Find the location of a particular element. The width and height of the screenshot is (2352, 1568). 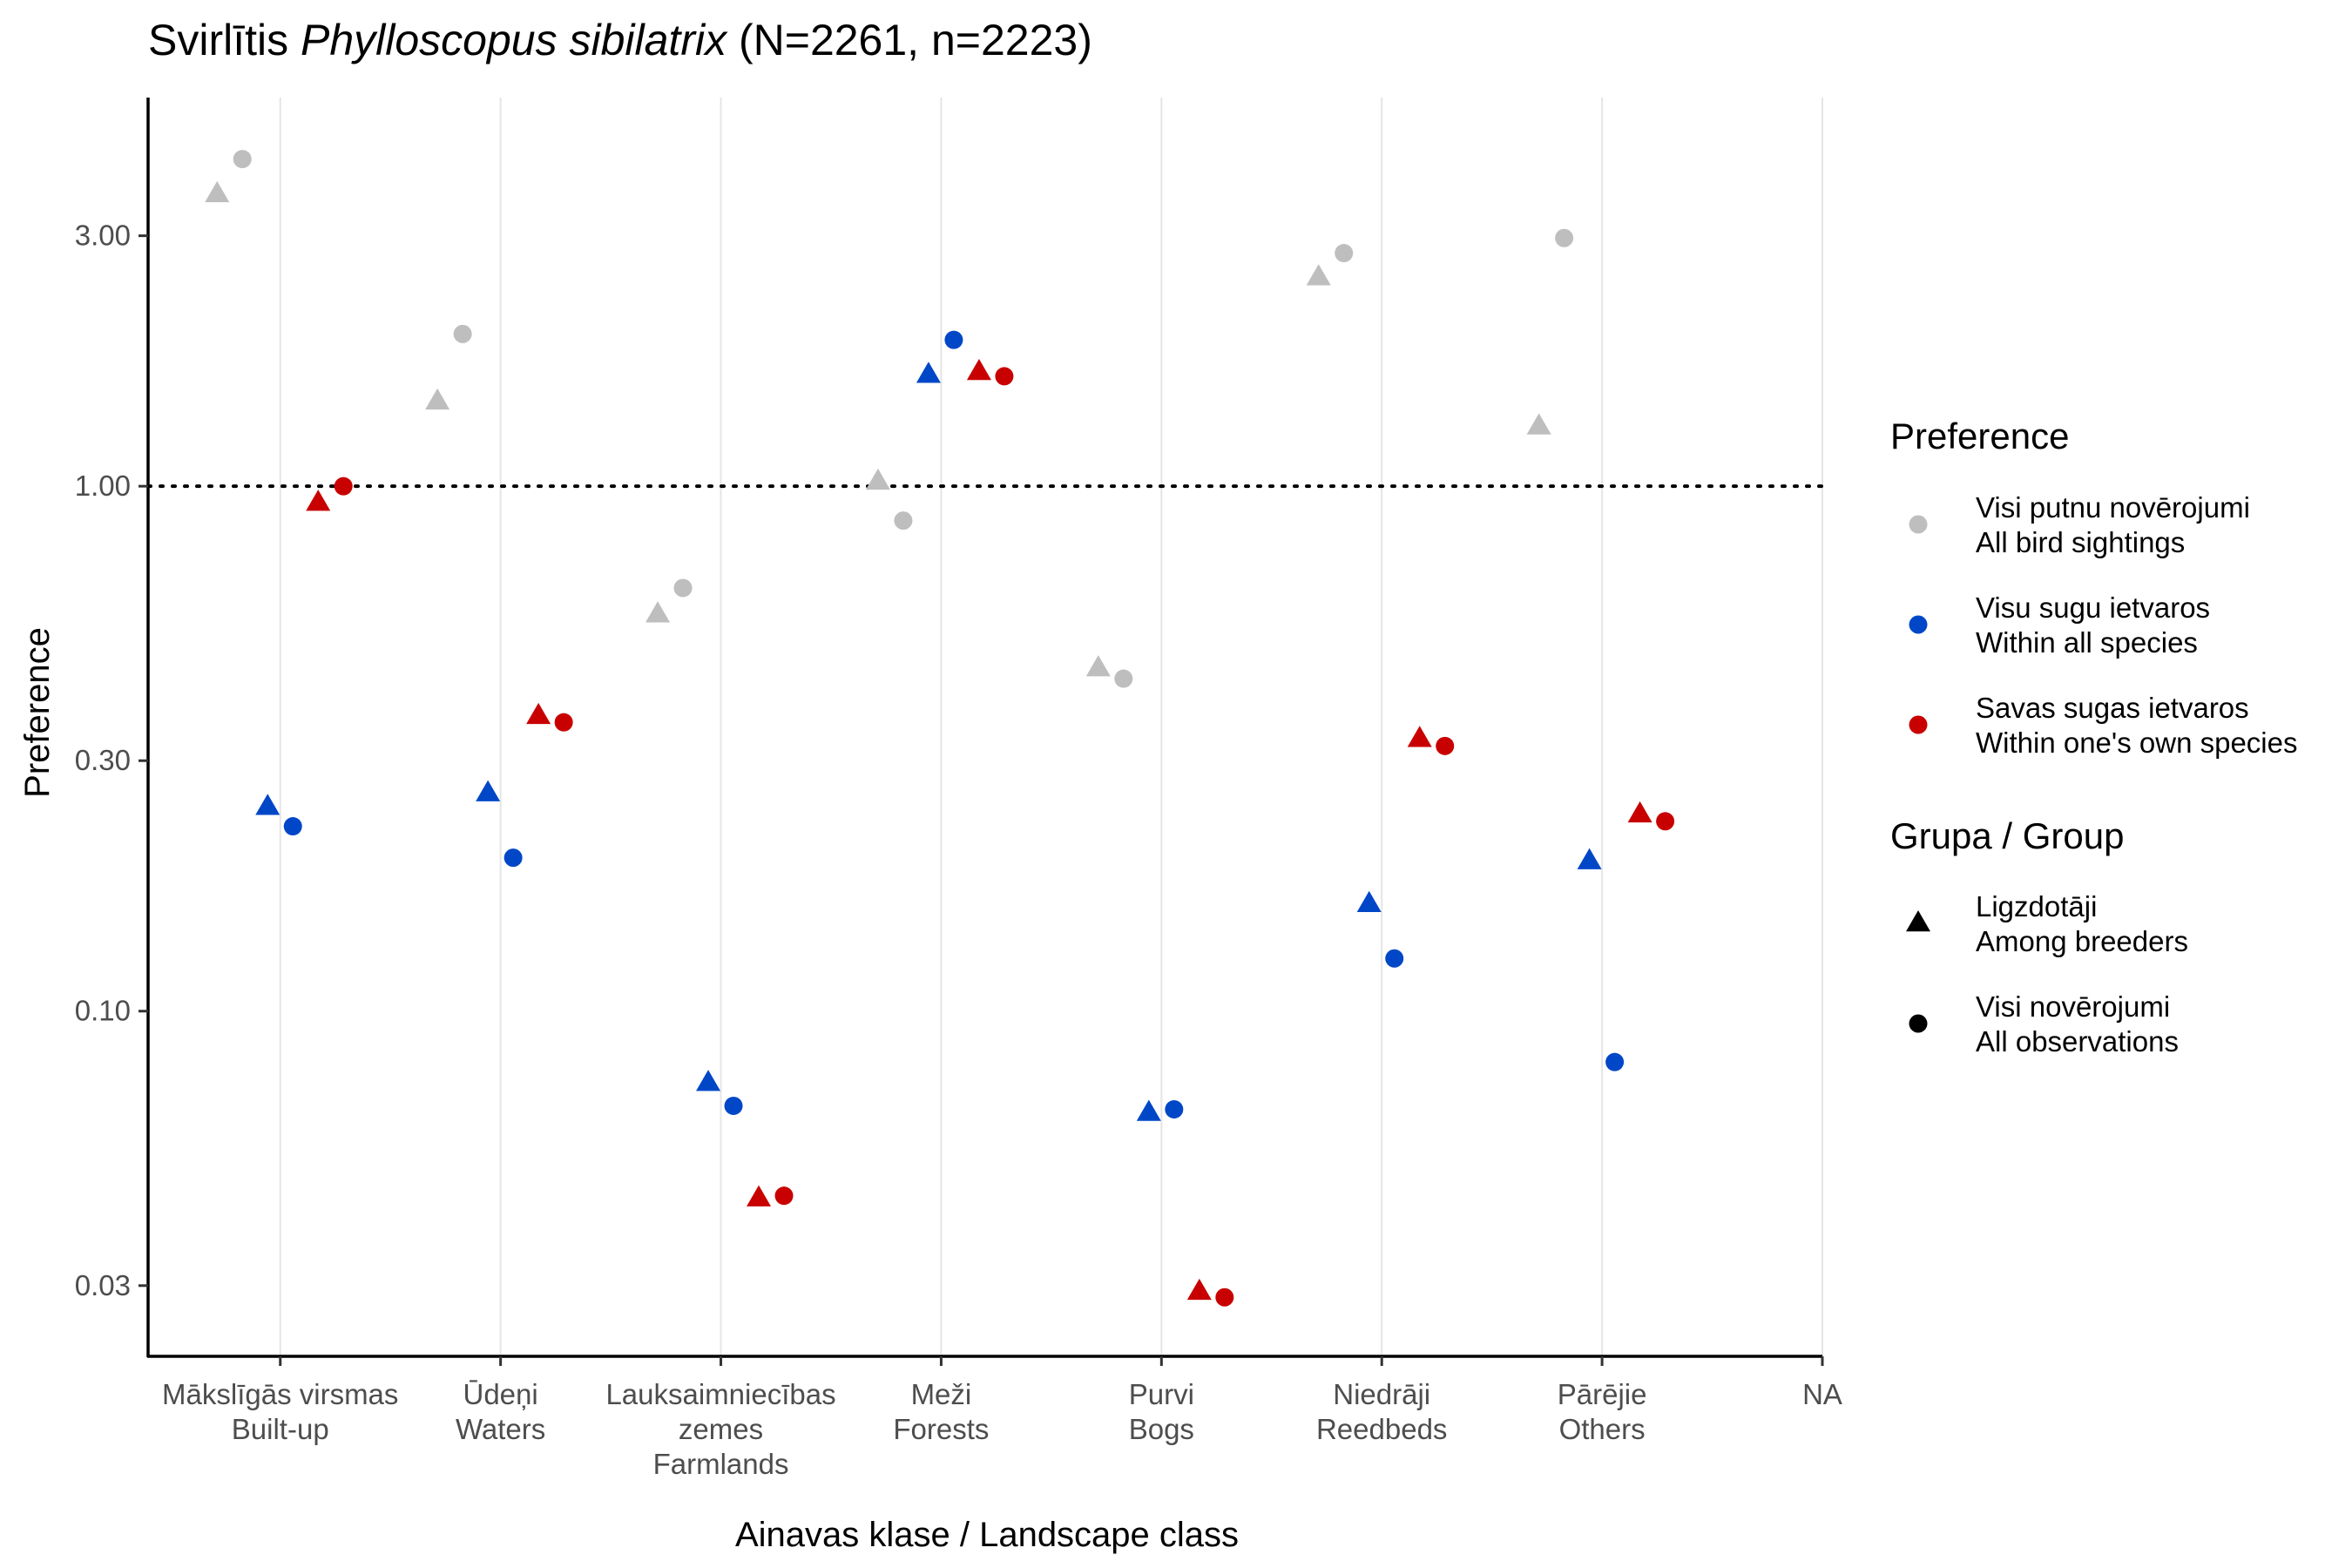

x-tick-label: Pārējie is located at coordinates (1602, 1394).